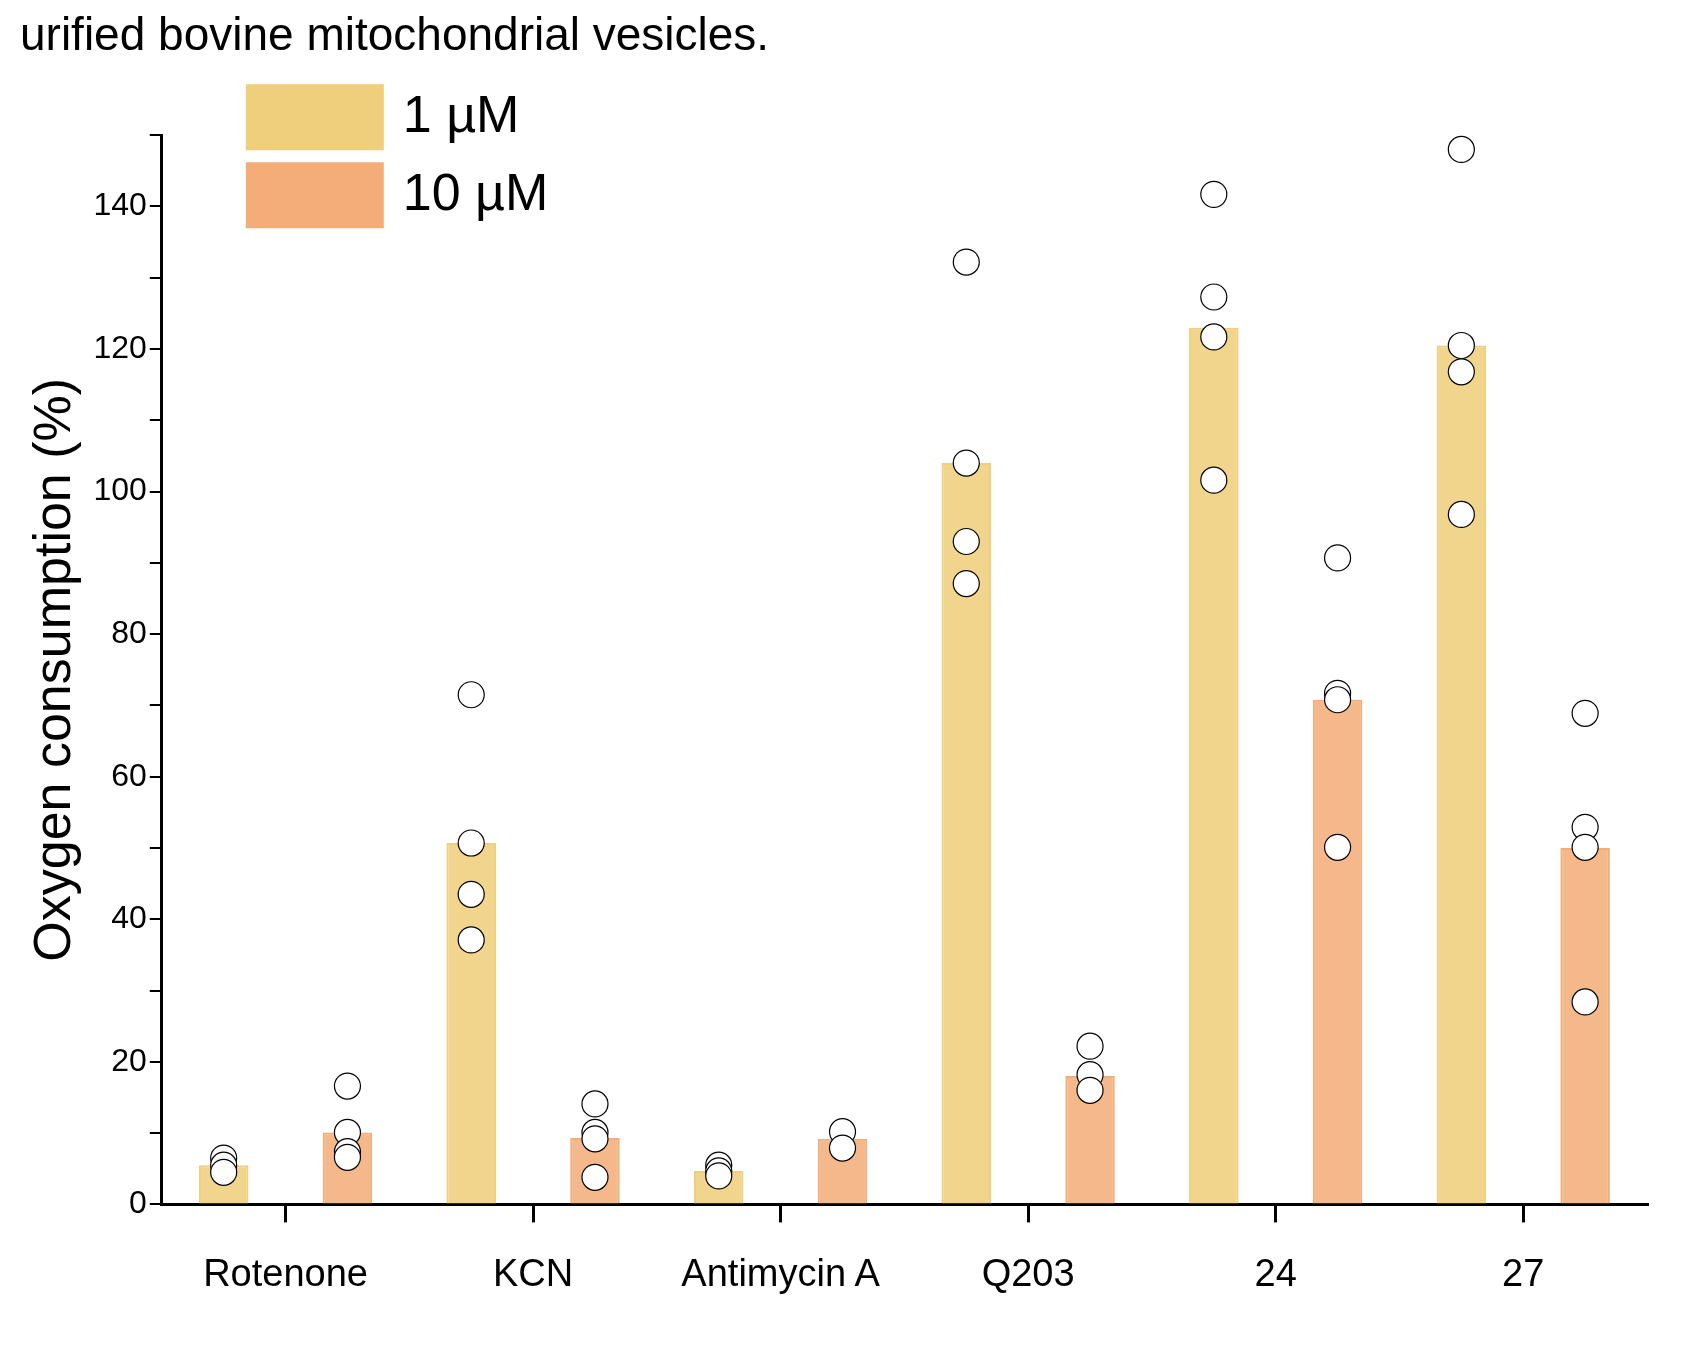 Image resolution: width=1687 pixels, height=1348 pixels. What do you see at coordinates (1028, 1272) in the screenshot?
I see `x-tick-label: Q203` at bounding box center [1028, 1272].